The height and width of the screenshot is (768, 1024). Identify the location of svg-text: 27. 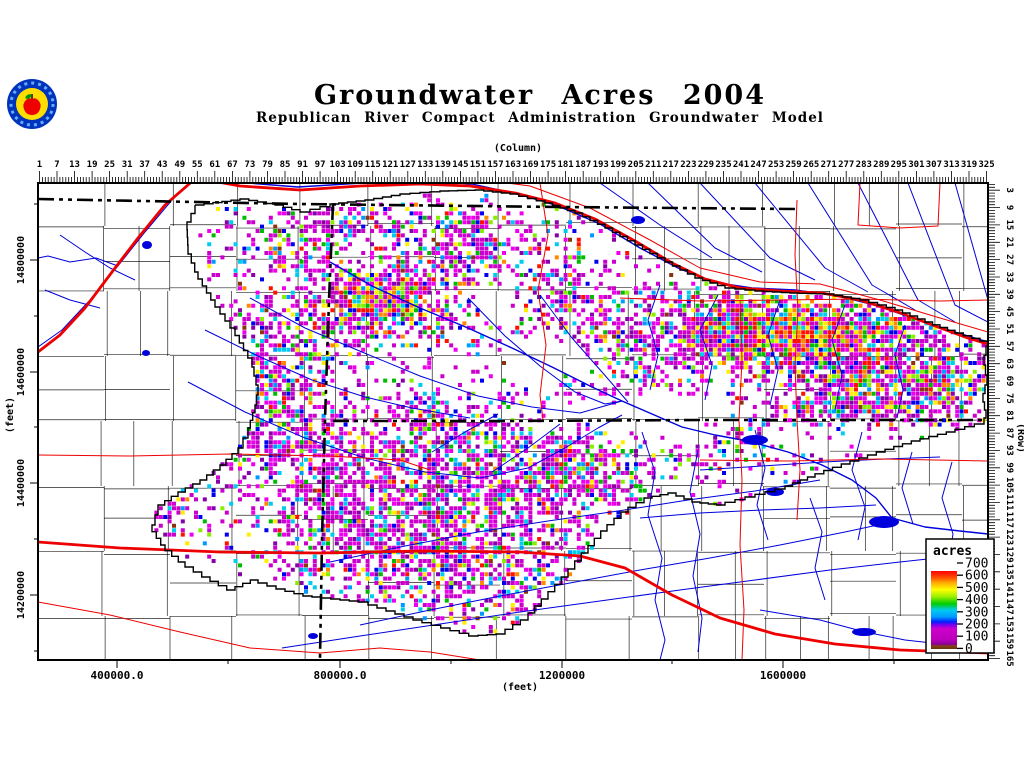
(1009, 259).